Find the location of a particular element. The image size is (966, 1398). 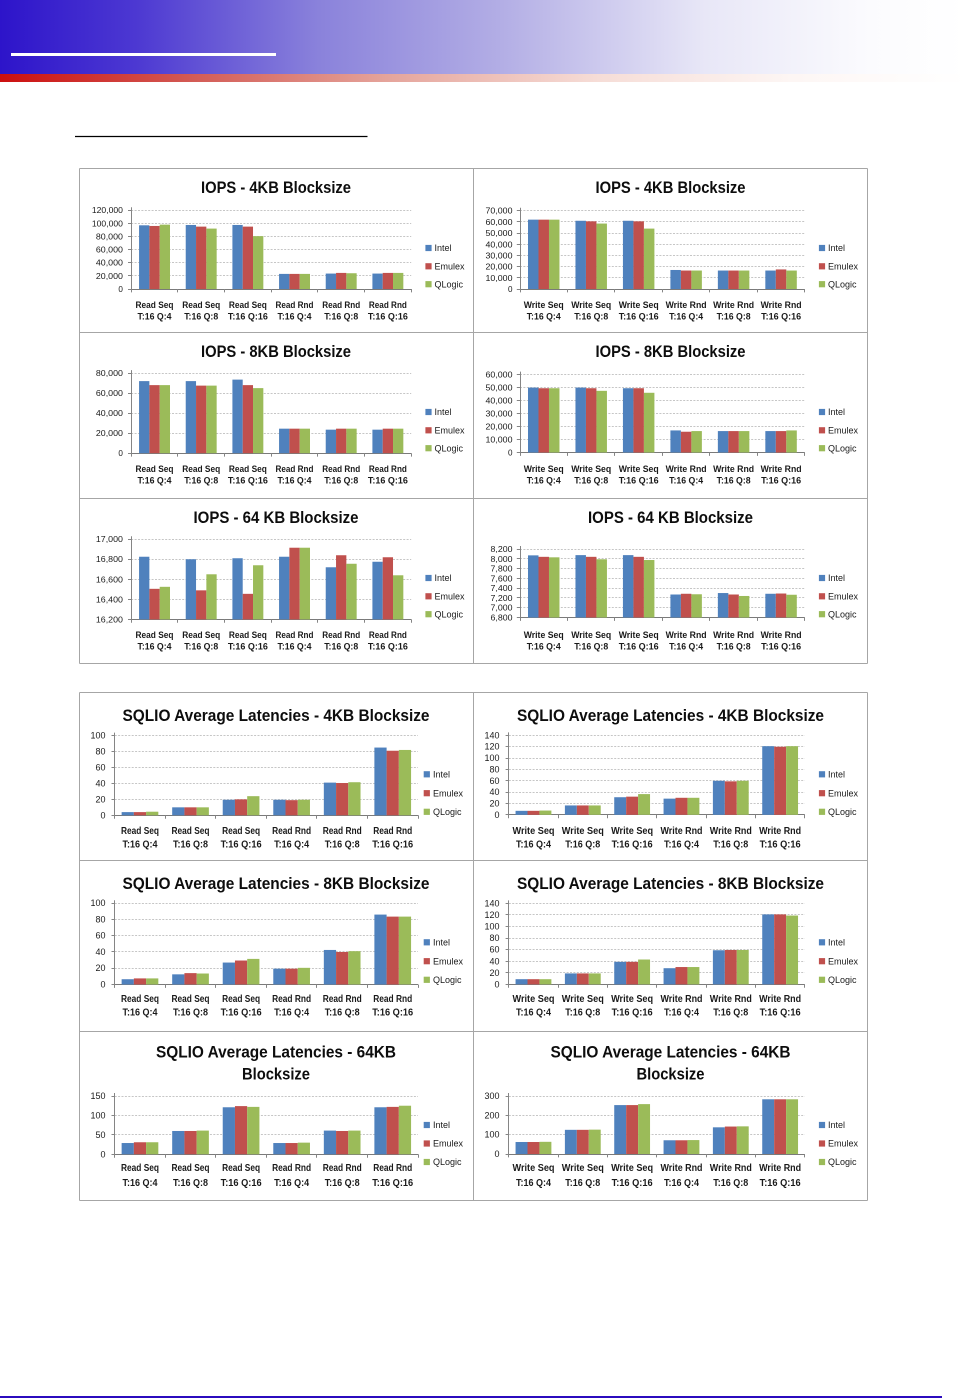

svg-text: IOPS - 8KB Blocksize is located at coordinates (276, 352).